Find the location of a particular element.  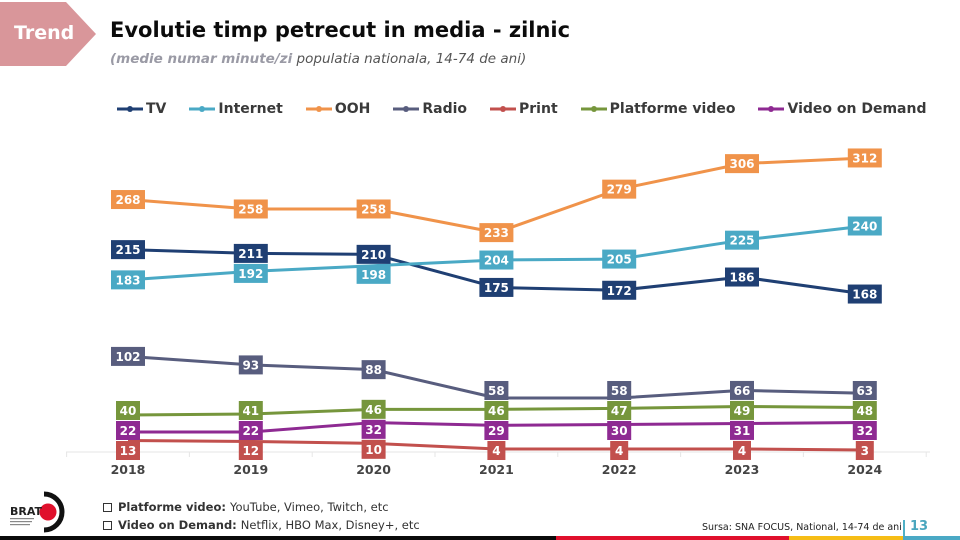

data-label-text: 29 is located at coordinates (496, 431).